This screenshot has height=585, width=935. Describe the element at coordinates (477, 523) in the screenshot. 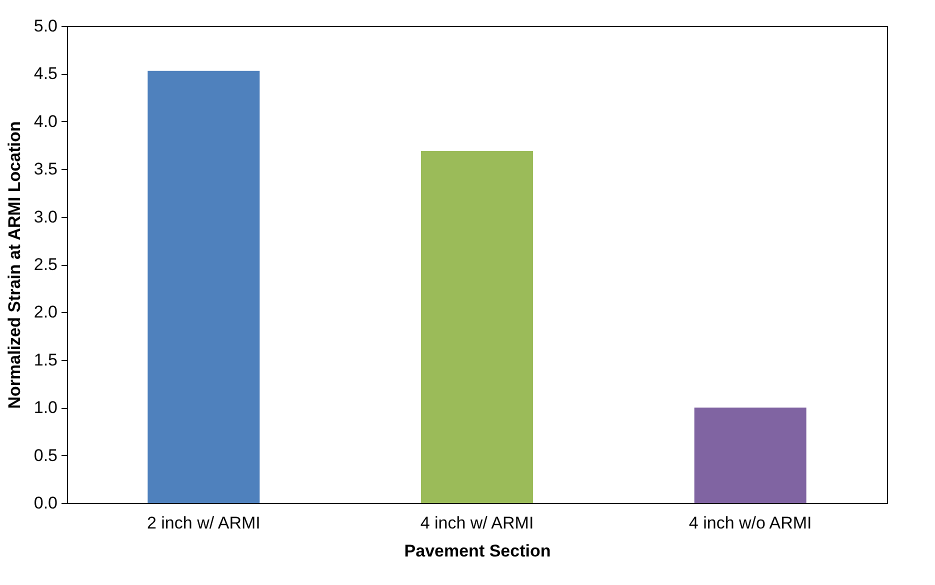

I see `x-tick-label: 4 inch w/ ARMI` at that location.